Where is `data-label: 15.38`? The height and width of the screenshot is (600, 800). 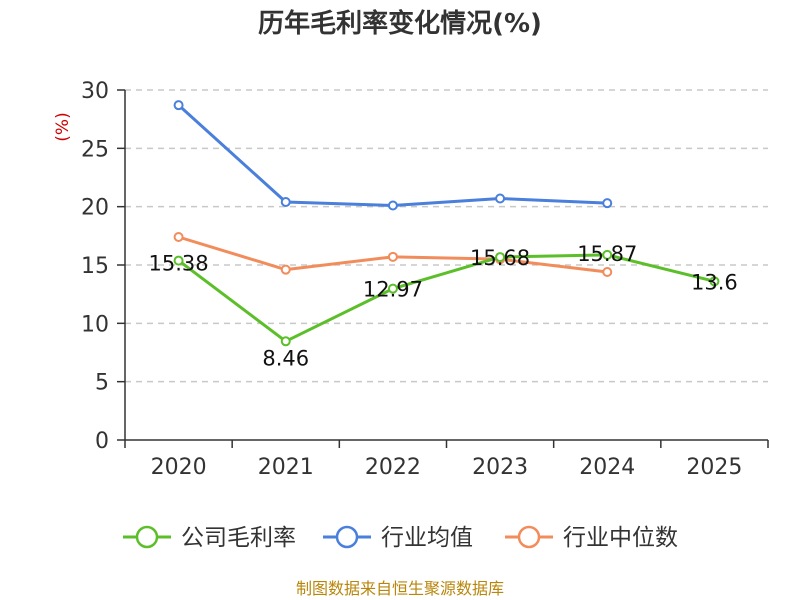
data-label: 15.38 is located at coordinates (179, 264).